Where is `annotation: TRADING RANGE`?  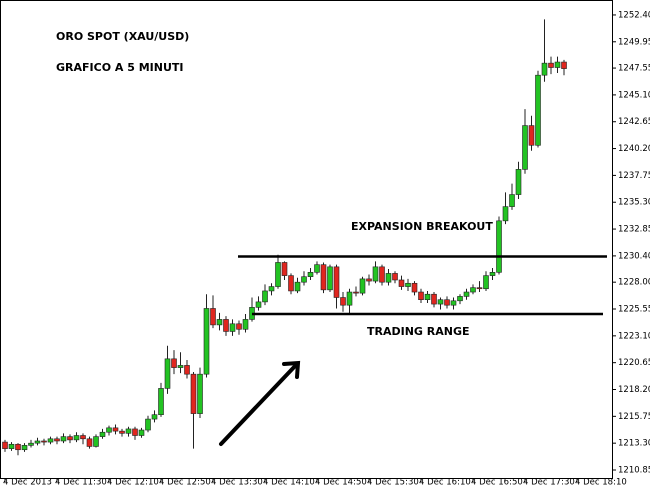 annotation: TRADING RANGE is located at coordinates (418, 331).